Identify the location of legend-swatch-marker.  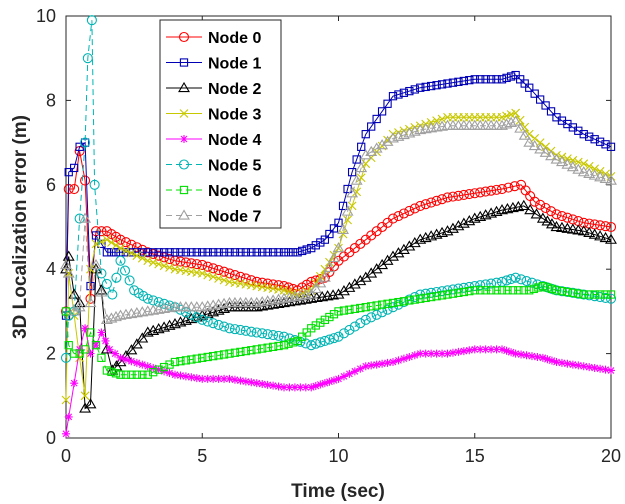
(184, 37).